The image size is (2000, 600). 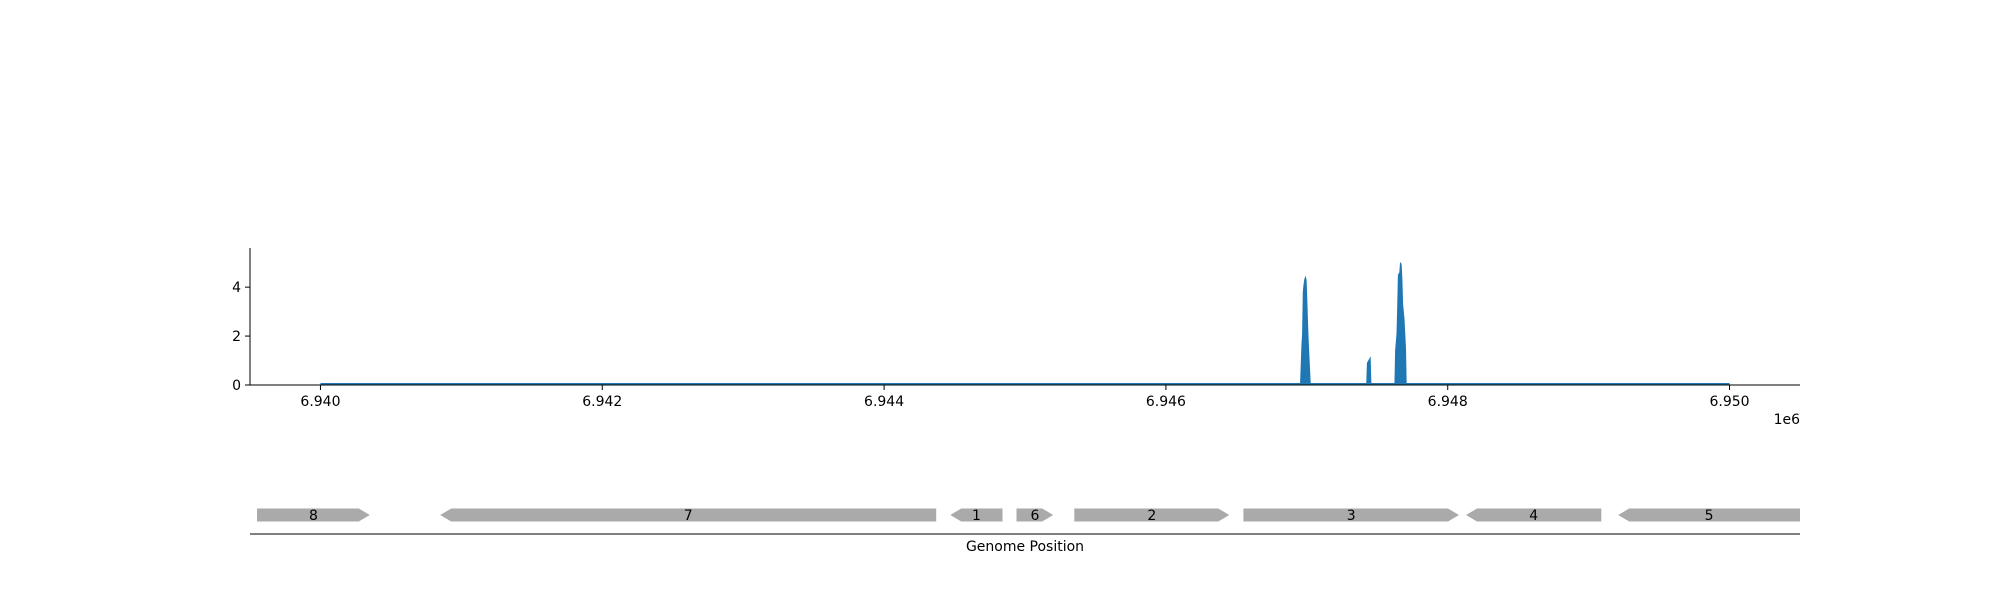 I want to click on genome-position-label: Genome Position, so click(x=1025, y=547).